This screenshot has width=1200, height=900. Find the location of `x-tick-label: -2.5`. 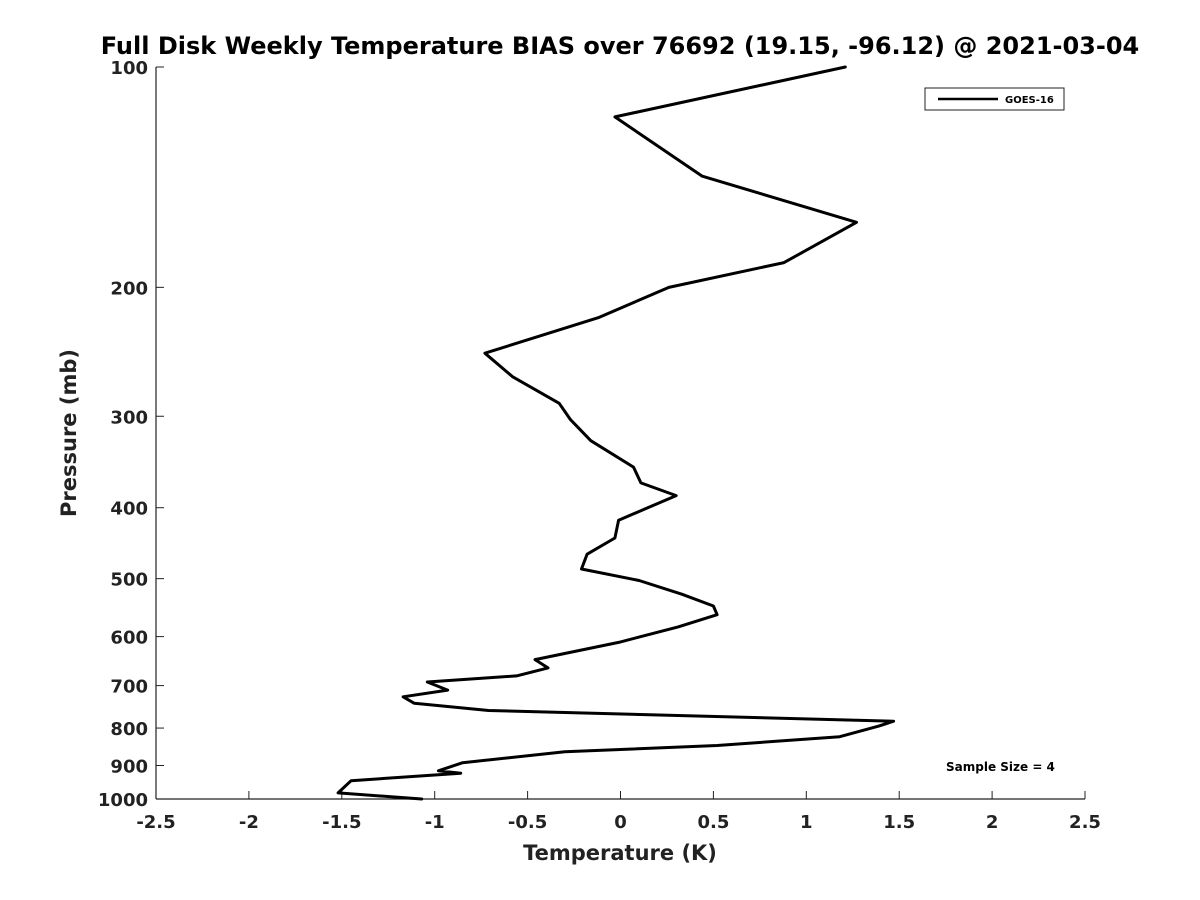

x-tick-label: -2.5 is located at coordinates (155, 822).